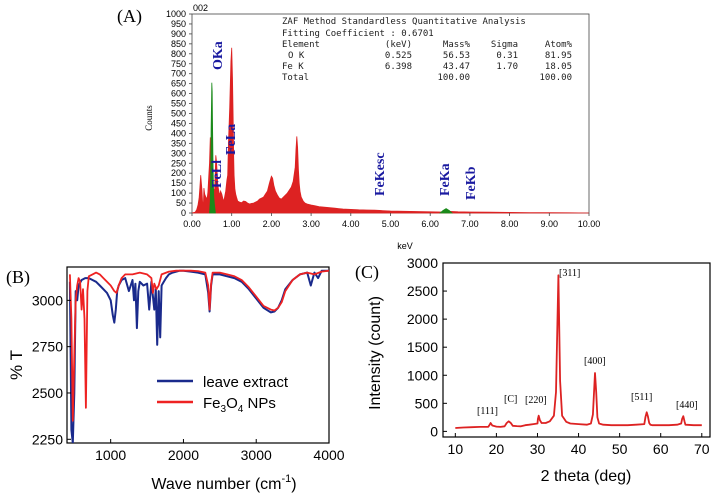 This screenshot has height=498, width=724. What do you see at coordinates (51, 369) in the screenshot?
I see `panel-b-y-ticks: 2250 2500 2750 3000` at bounding box center [51, 369].